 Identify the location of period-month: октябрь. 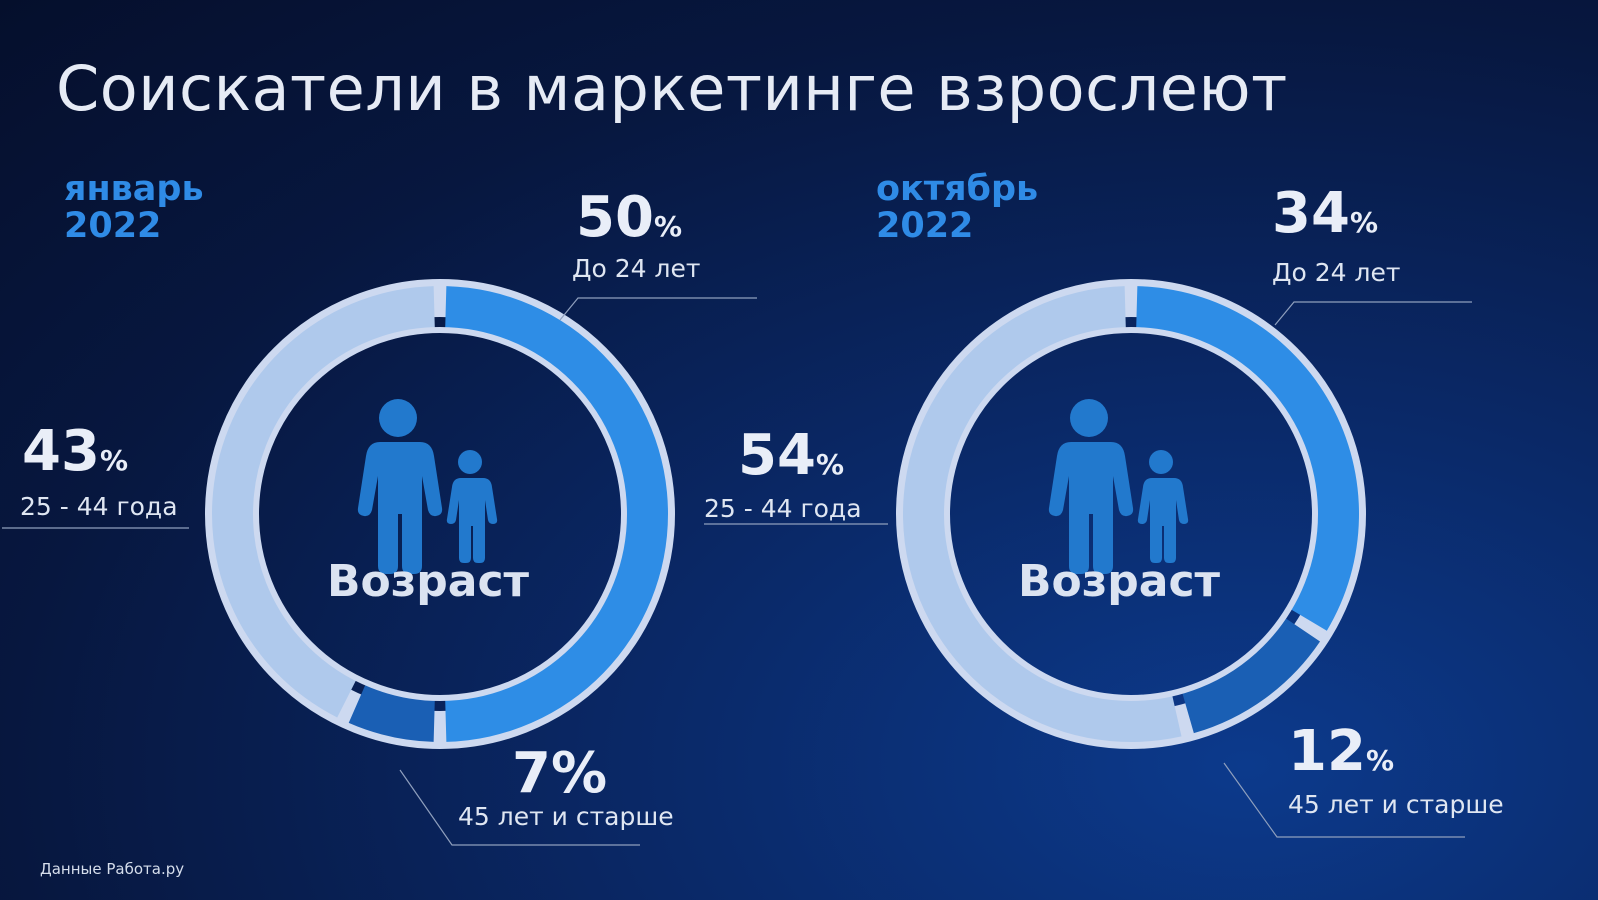
(957, 189).